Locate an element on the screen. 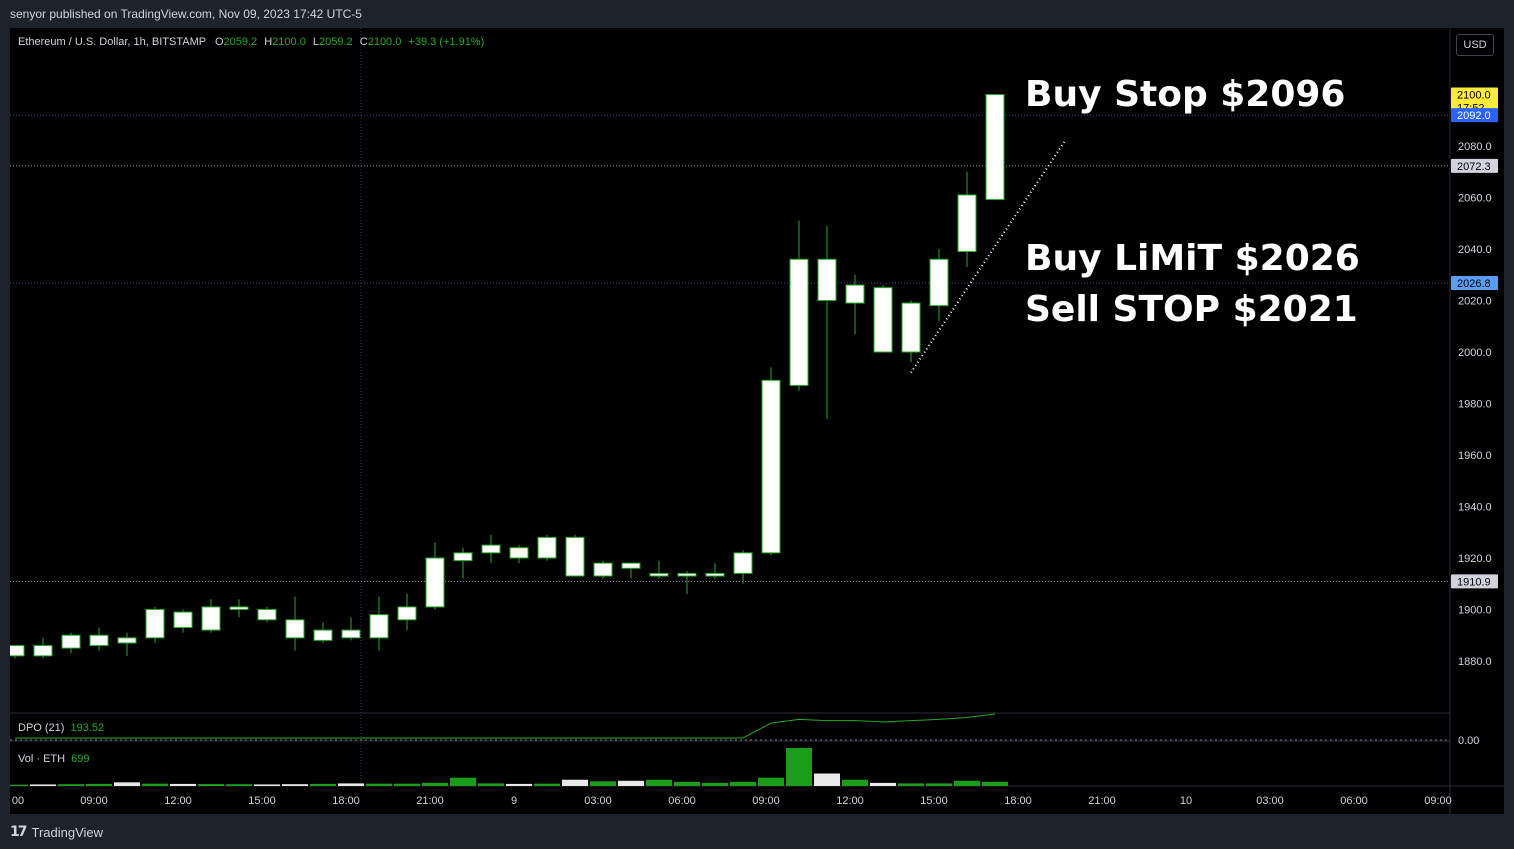  buy-limit-annotation: Buy LiMiT $2026 is located at coordinates (1192, 258).